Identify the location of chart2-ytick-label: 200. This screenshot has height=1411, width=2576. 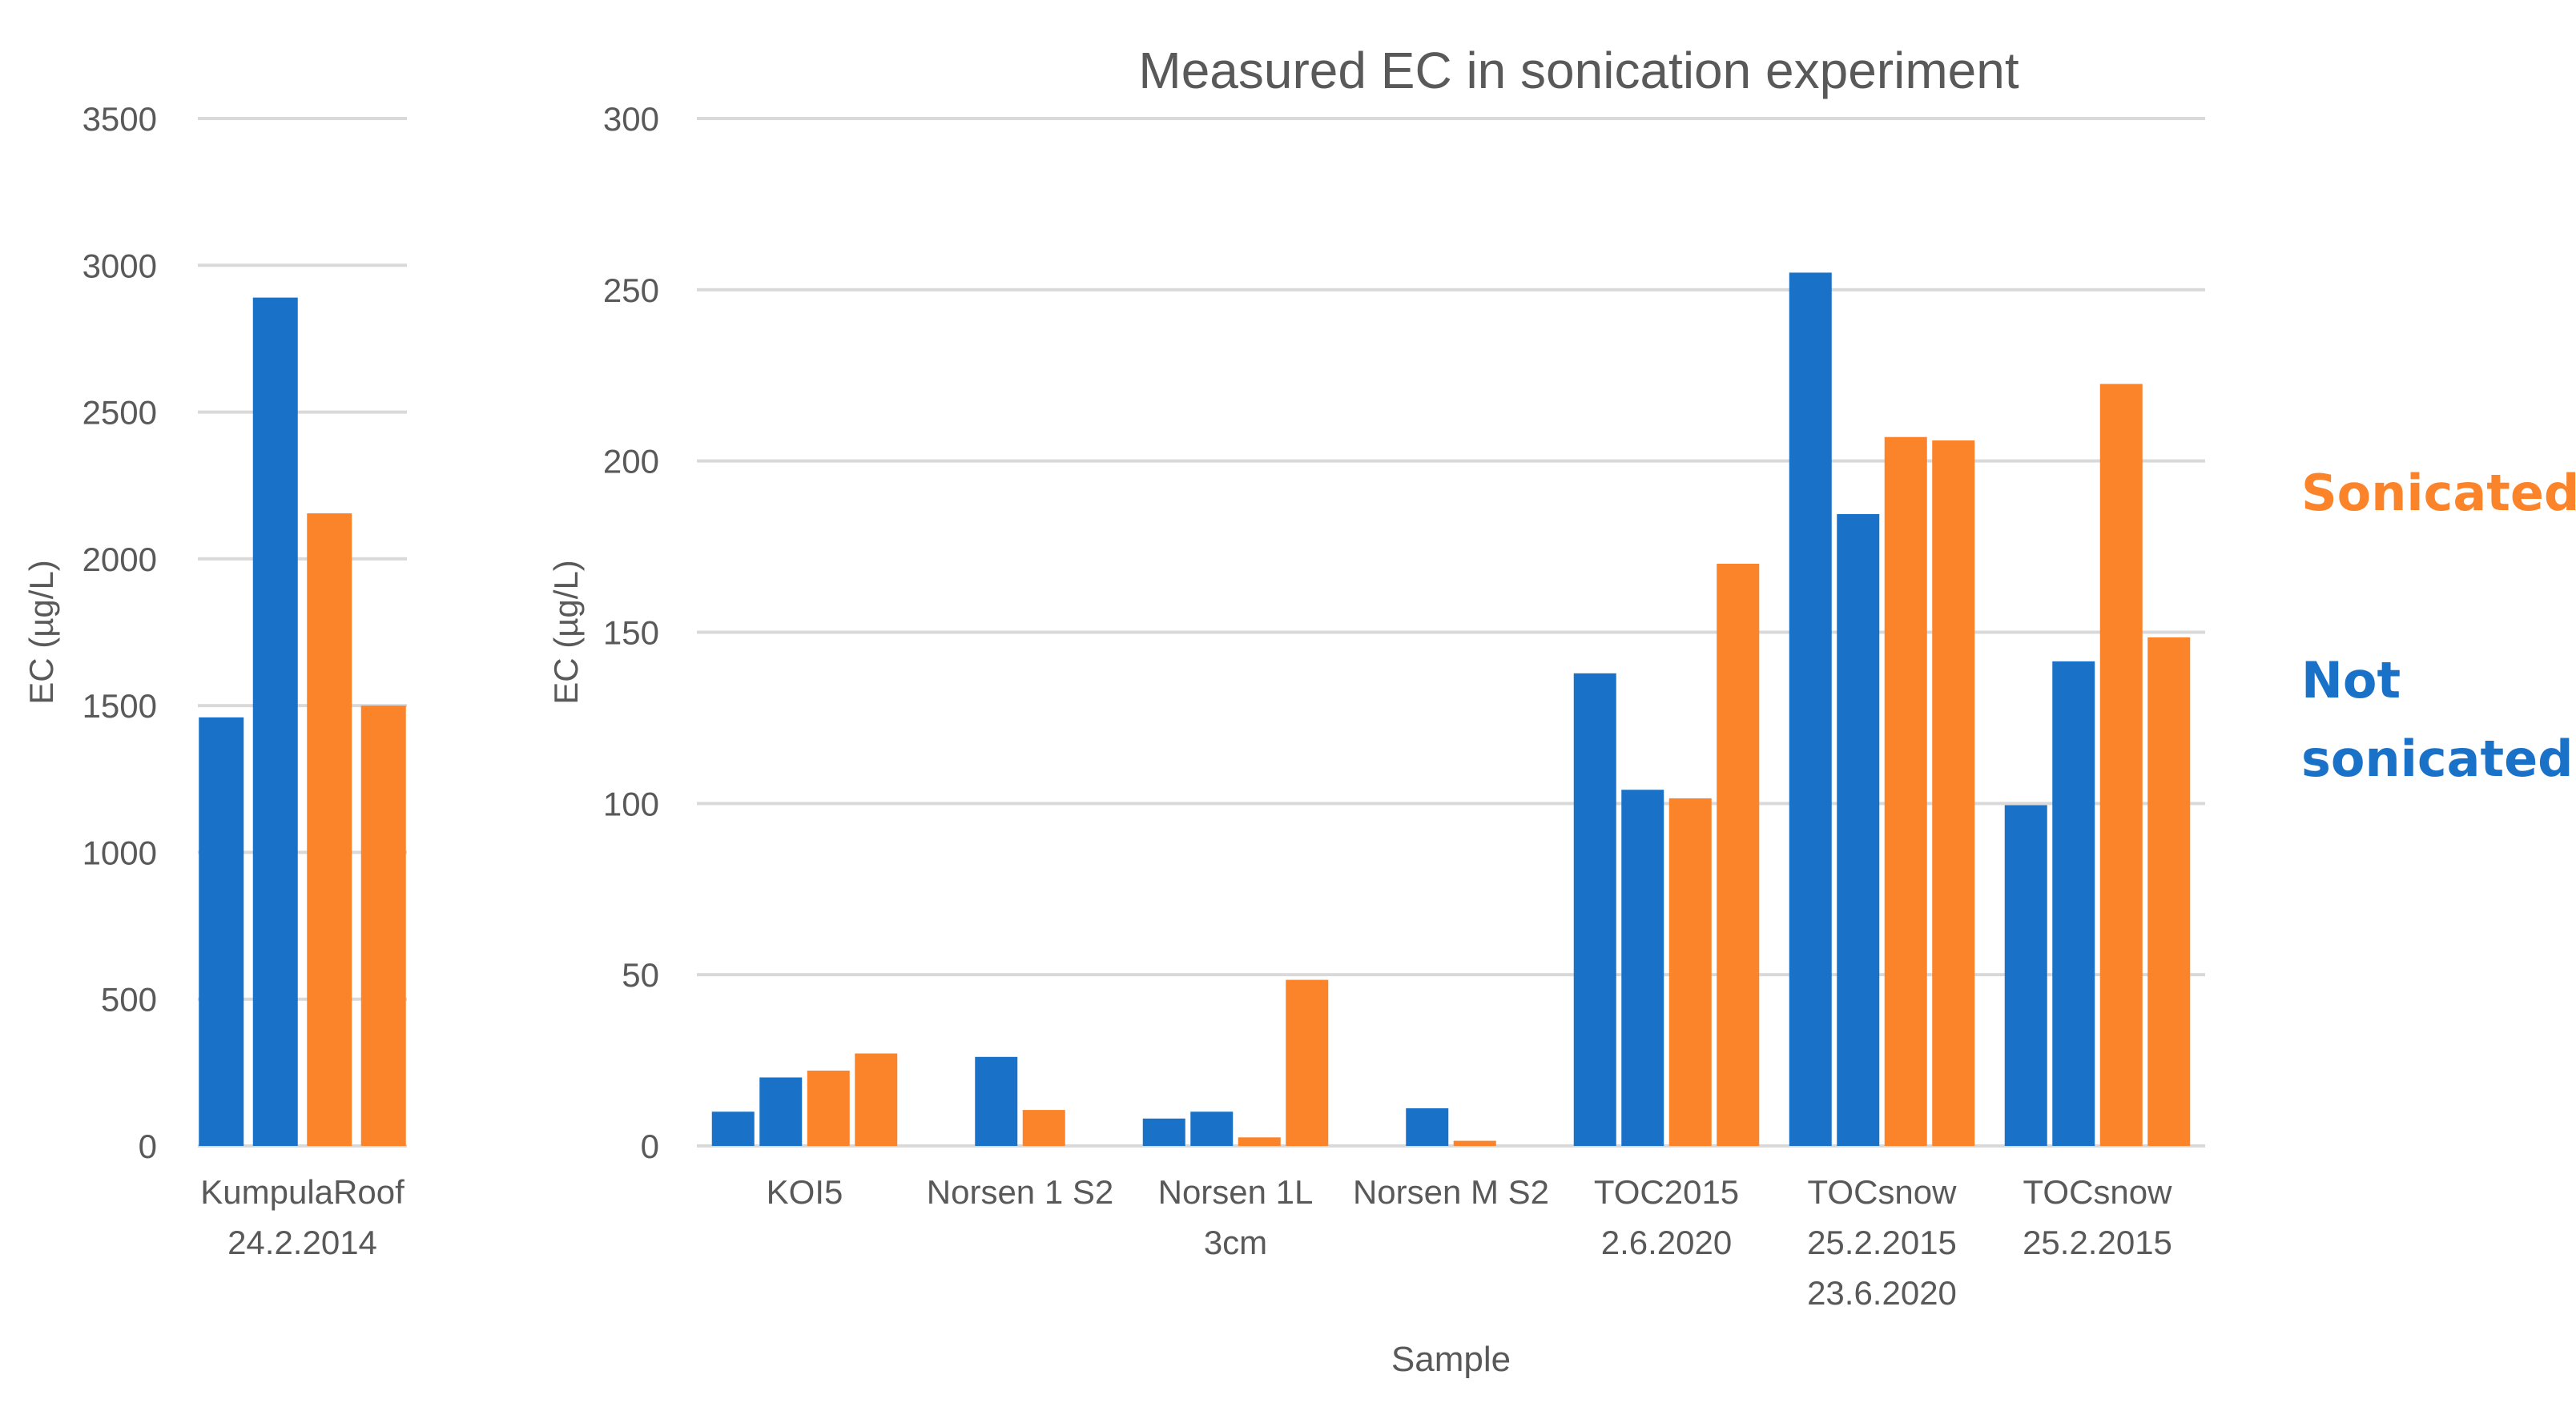
(631, 461).